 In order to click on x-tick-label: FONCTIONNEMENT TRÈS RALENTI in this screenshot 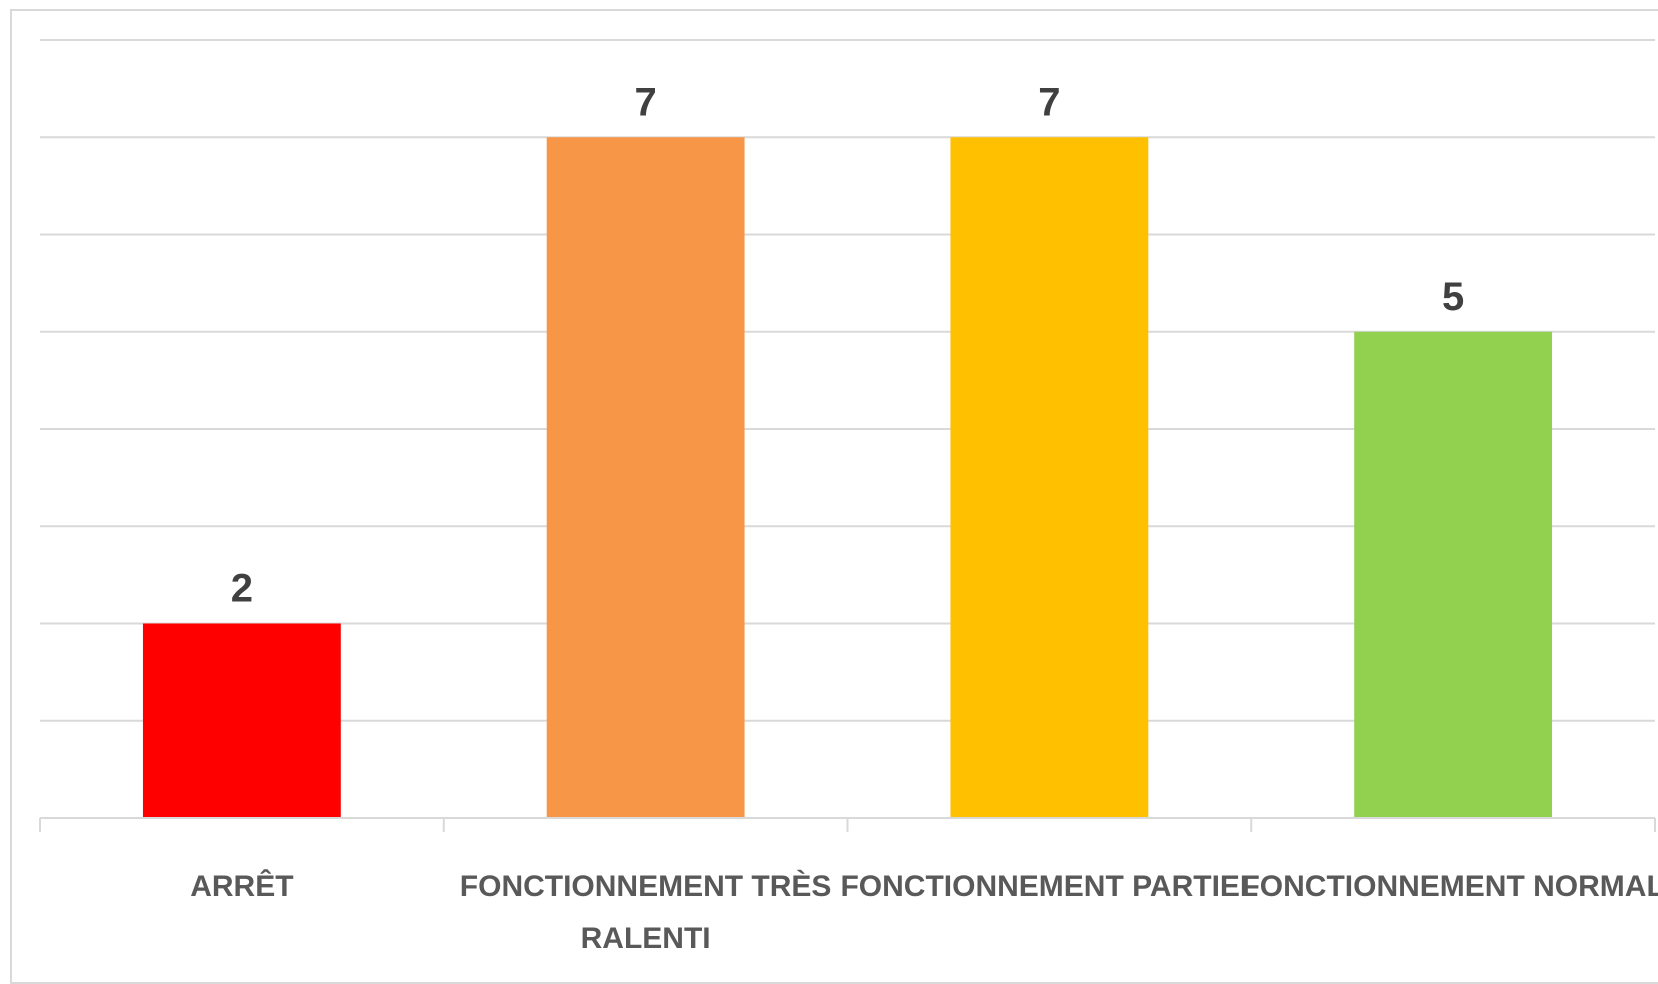, I will do `click(646, 912)`.